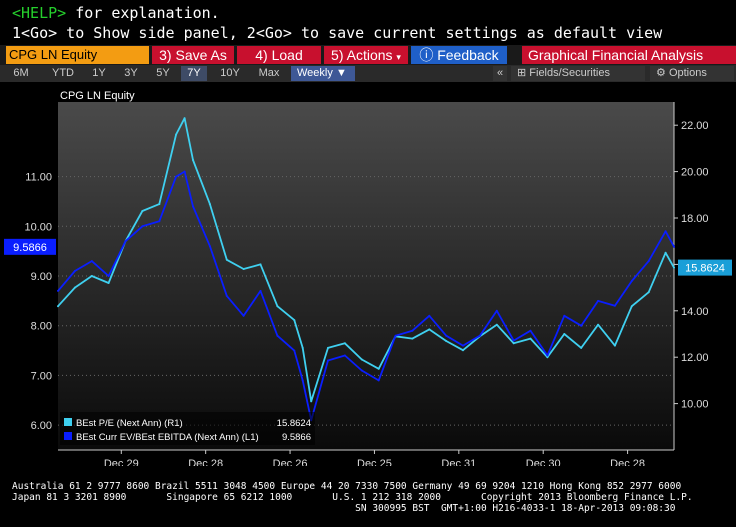  Describe the element at coordinates (41, 327) in the screenshot. I see `left-tick-label: 8.00` at that location.